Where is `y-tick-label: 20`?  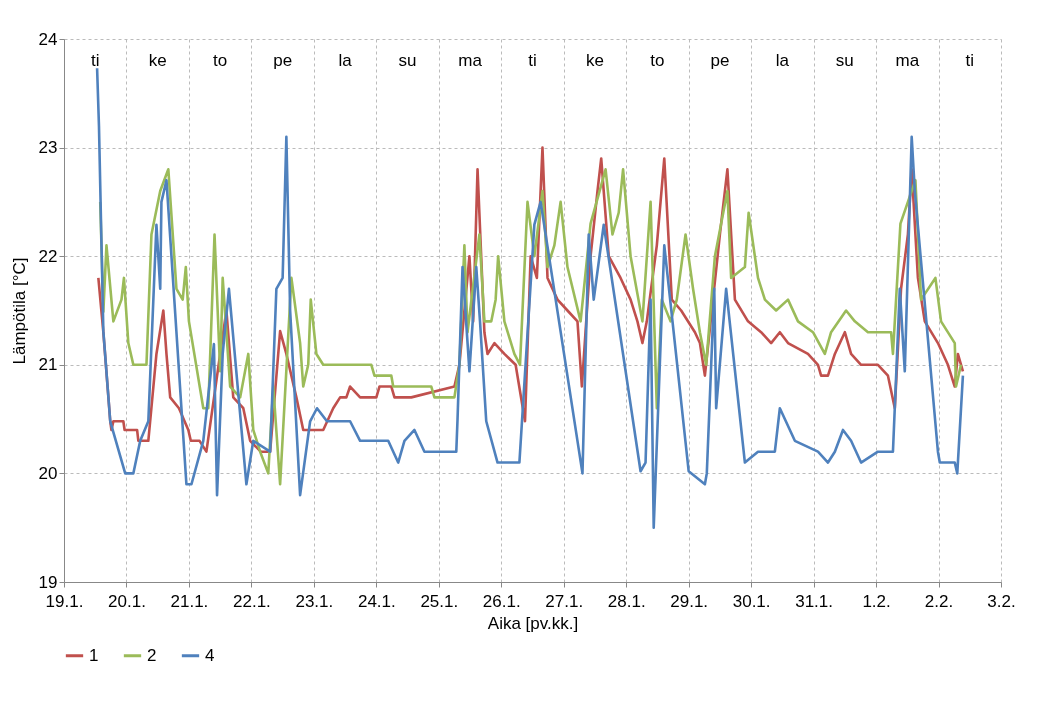
y-tick-label: 20 is located at coordinates (48, 473).